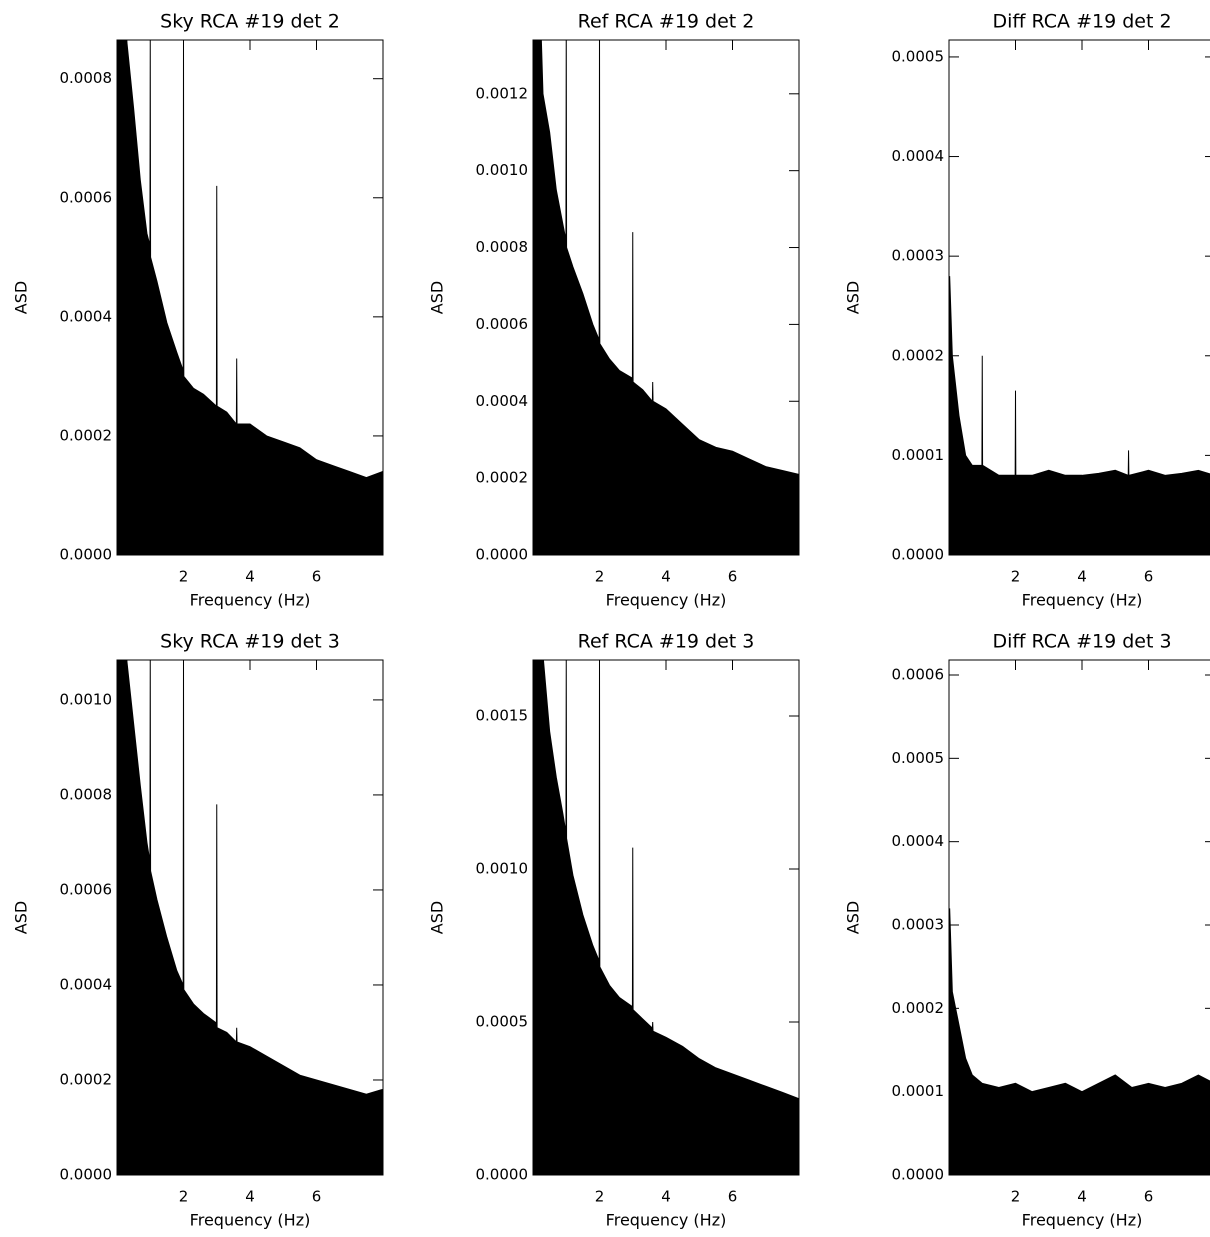 The height and width of the screenshot is (1237, 1210). What do you see at coordinates (1081, 642) in the screenshot?
I see `panel-title: Diff RCA #19 det 3` at bounding box center [1081, 642].